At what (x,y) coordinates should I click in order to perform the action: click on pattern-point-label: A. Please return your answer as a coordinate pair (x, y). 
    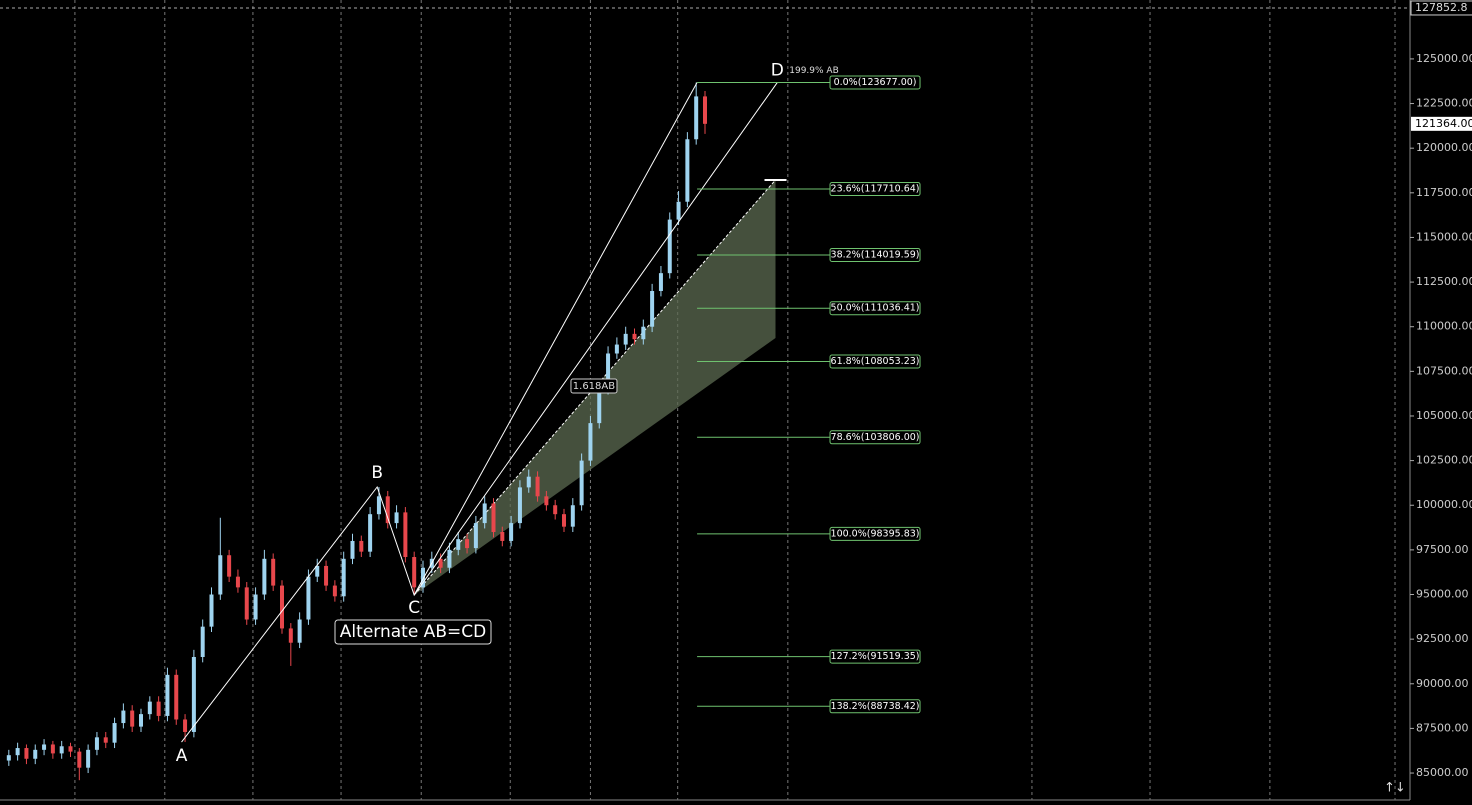
    Looking at the image, I should click on (182, 756).